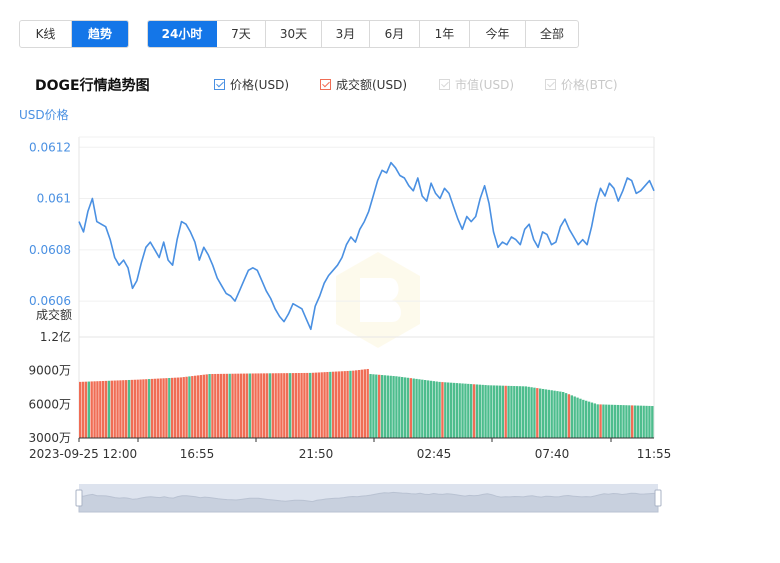  I want to click on volume-tick-label: 3000万, so click(49, 438).